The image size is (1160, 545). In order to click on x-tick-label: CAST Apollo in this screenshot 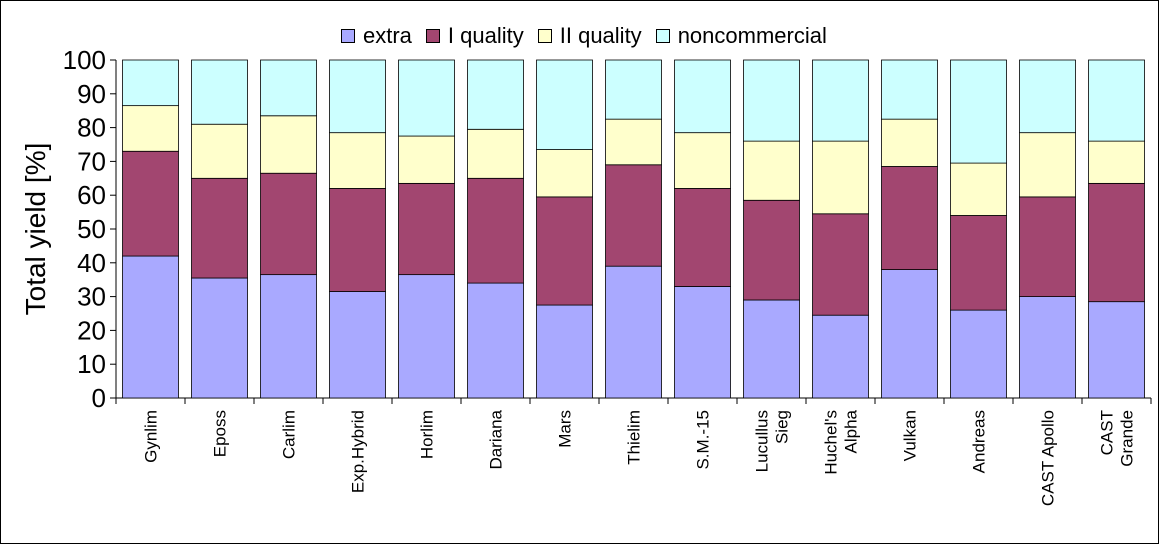, I will do `click(1048, 458)`.